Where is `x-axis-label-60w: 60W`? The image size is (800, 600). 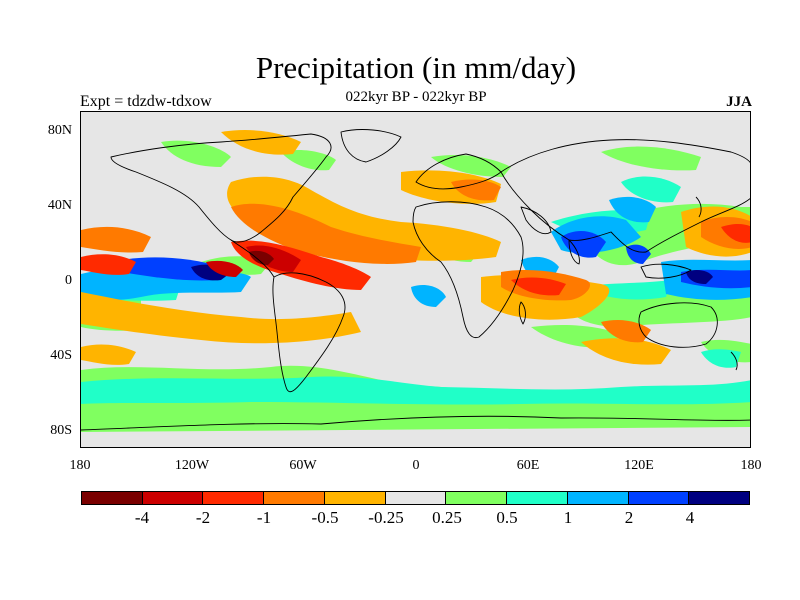
x-axis-label-60w: 60W is located at coordinates (303, 465).